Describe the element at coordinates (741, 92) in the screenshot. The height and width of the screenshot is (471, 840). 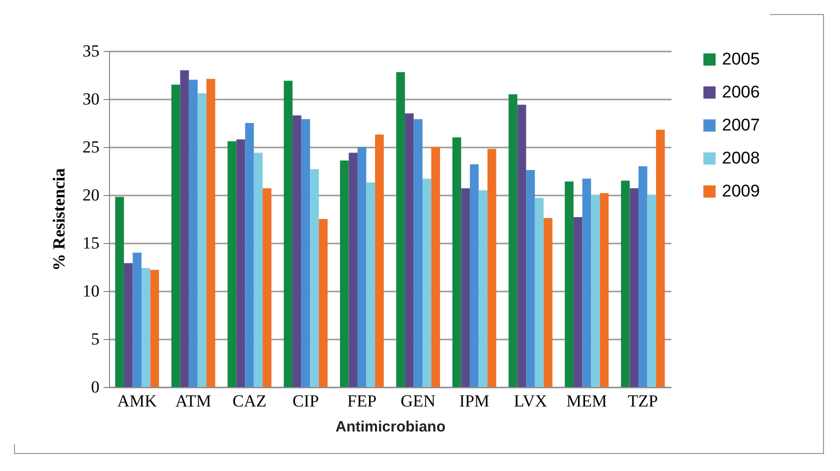
I see `legend-label: 2006` at that location.